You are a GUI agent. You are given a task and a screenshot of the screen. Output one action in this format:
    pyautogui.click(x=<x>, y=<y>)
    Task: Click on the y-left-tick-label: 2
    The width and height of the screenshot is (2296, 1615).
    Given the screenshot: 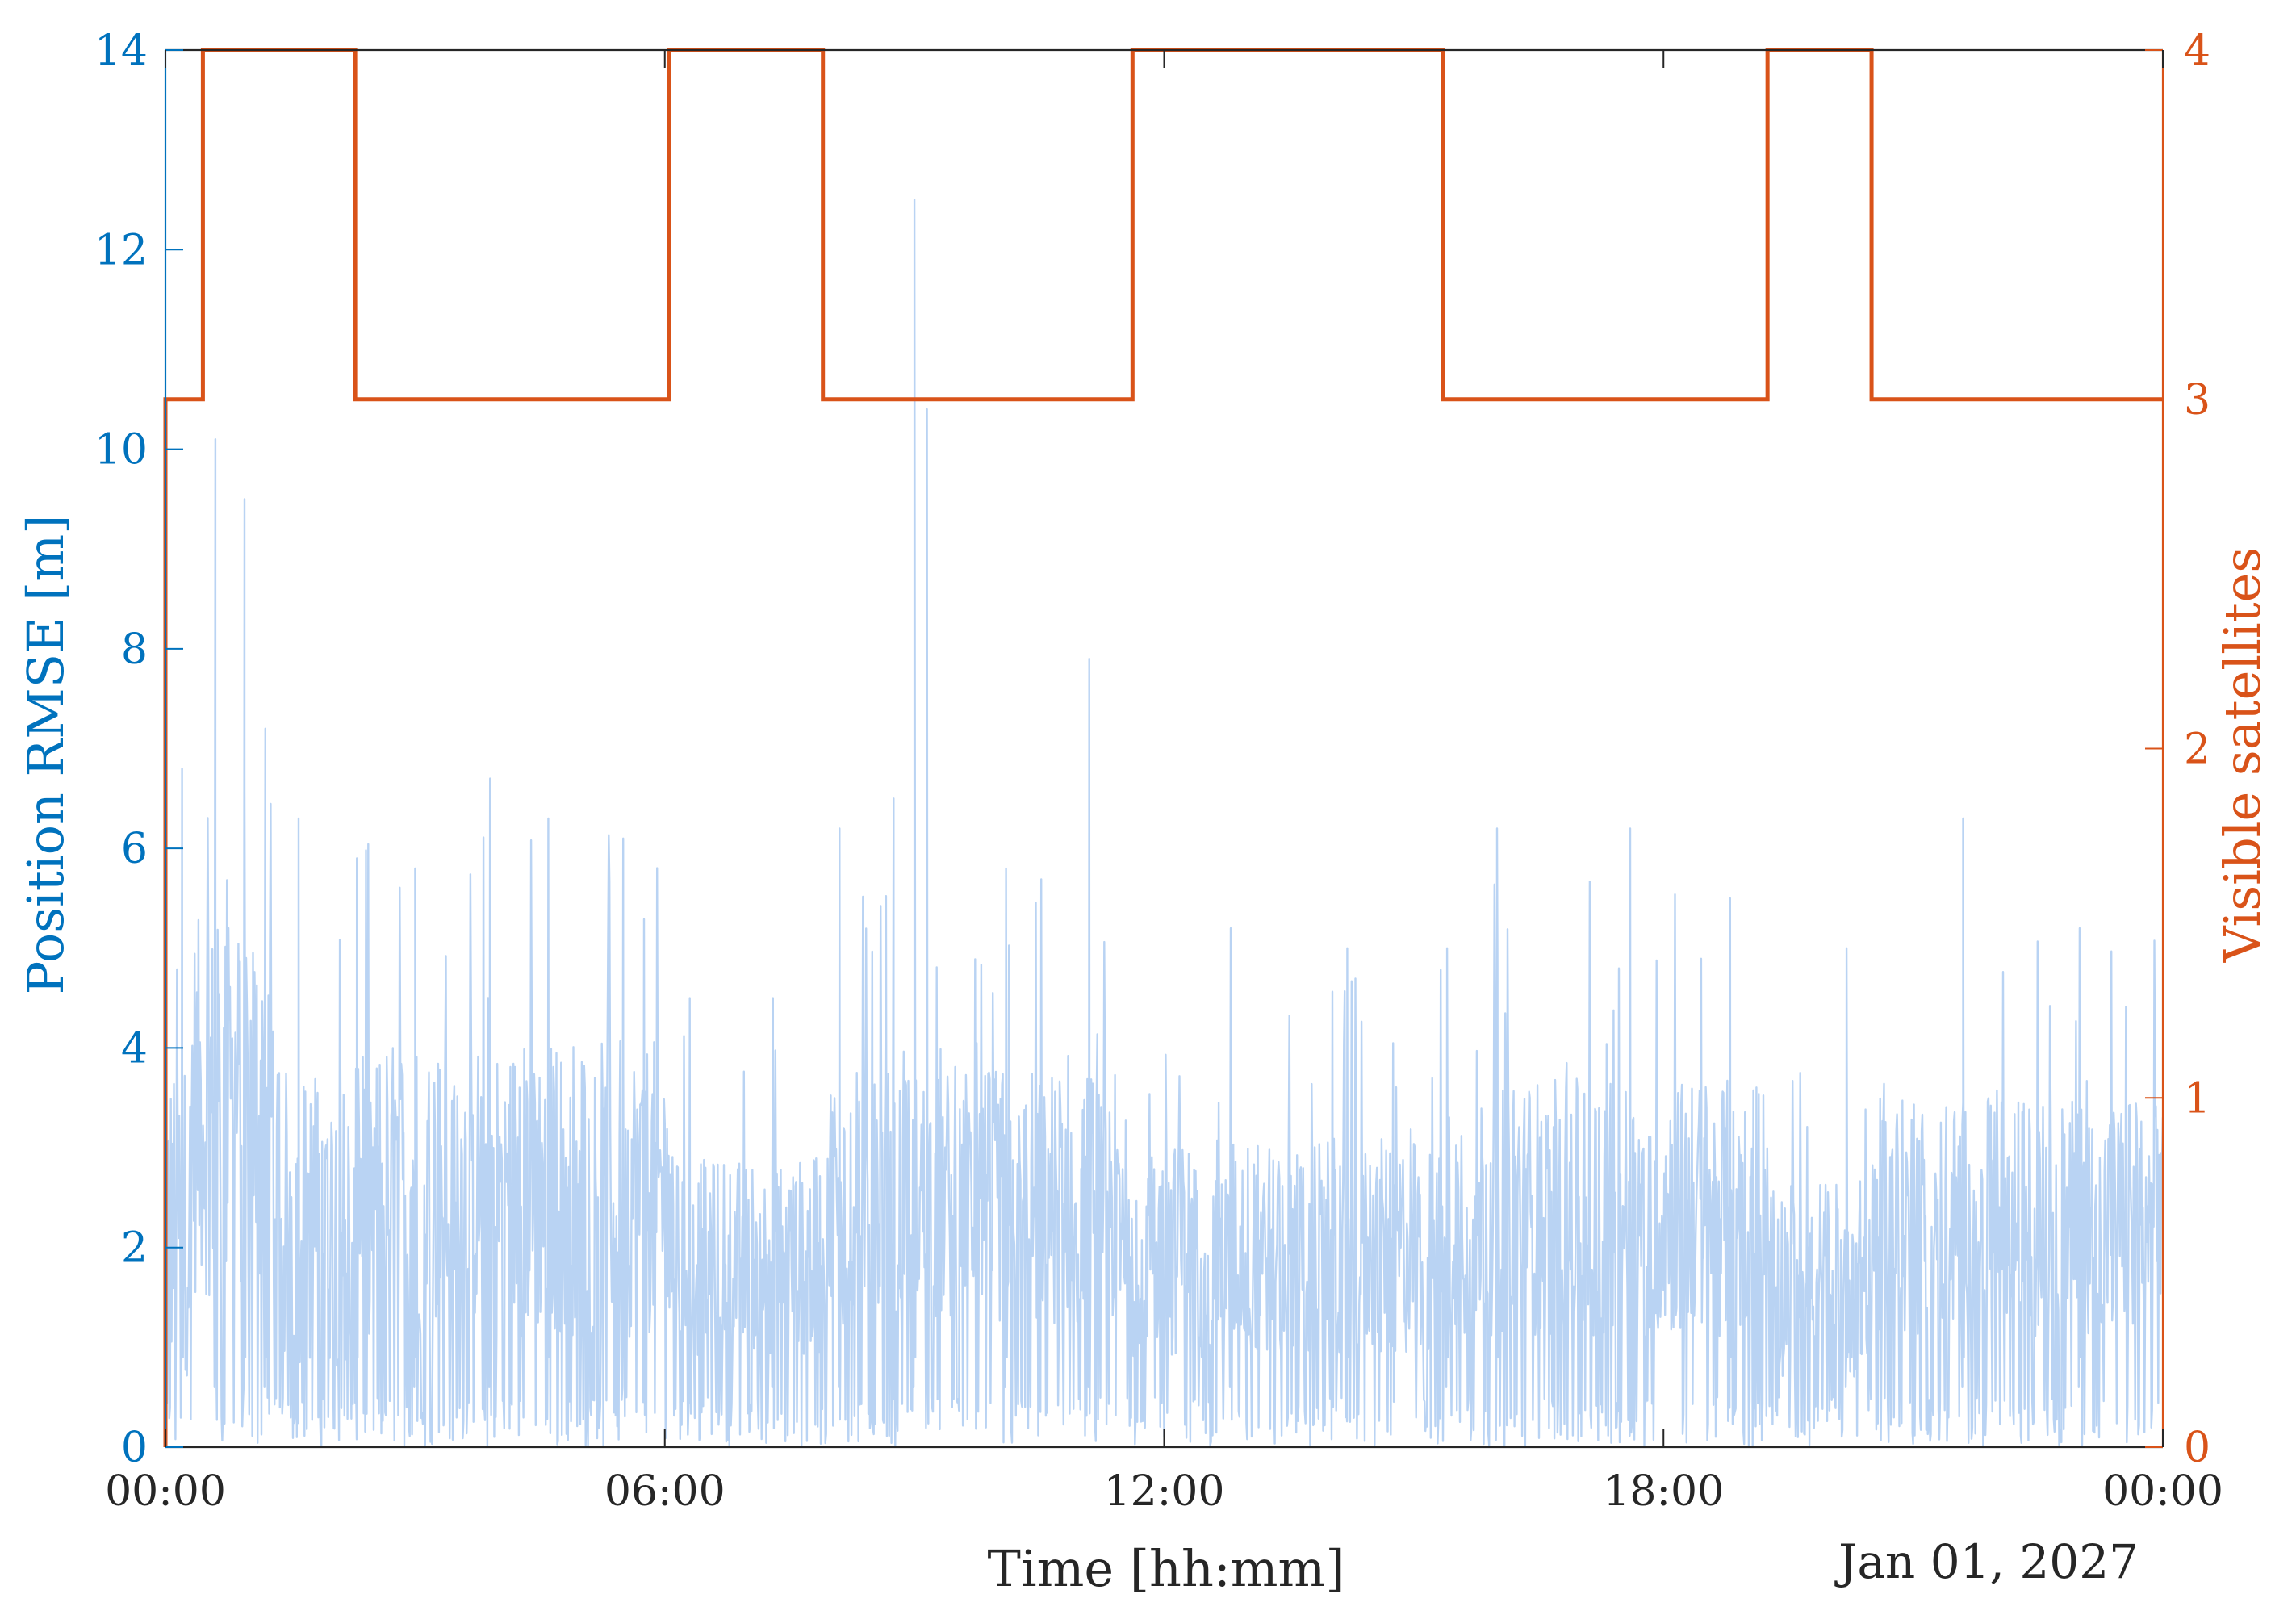 What is the action you would take?
    pyautogui.click(x=134, y=1248)
    